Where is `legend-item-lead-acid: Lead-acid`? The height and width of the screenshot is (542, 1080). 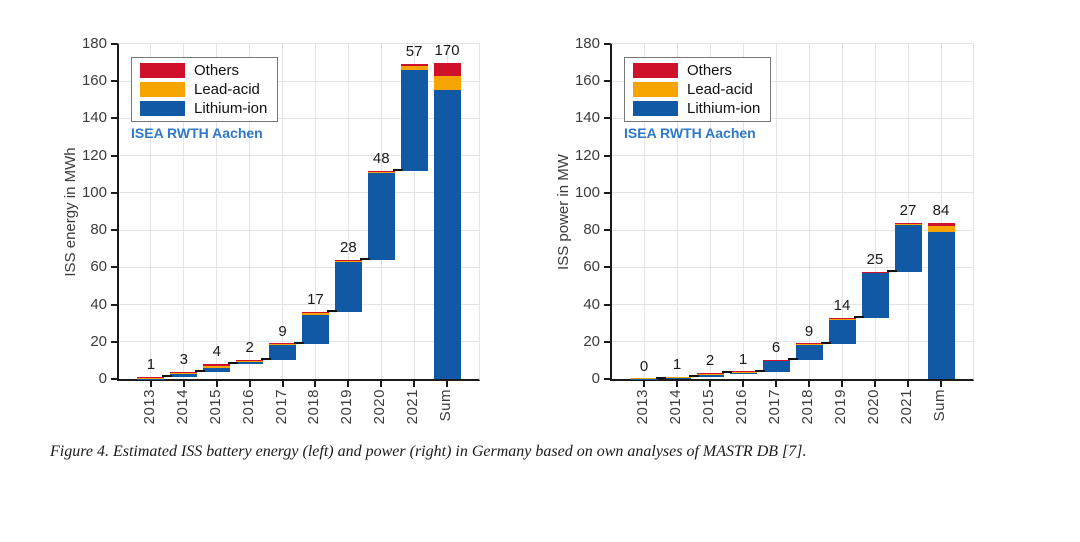
legend-item-lead-acid: Lead-acid is located at coordinates (203, 89).